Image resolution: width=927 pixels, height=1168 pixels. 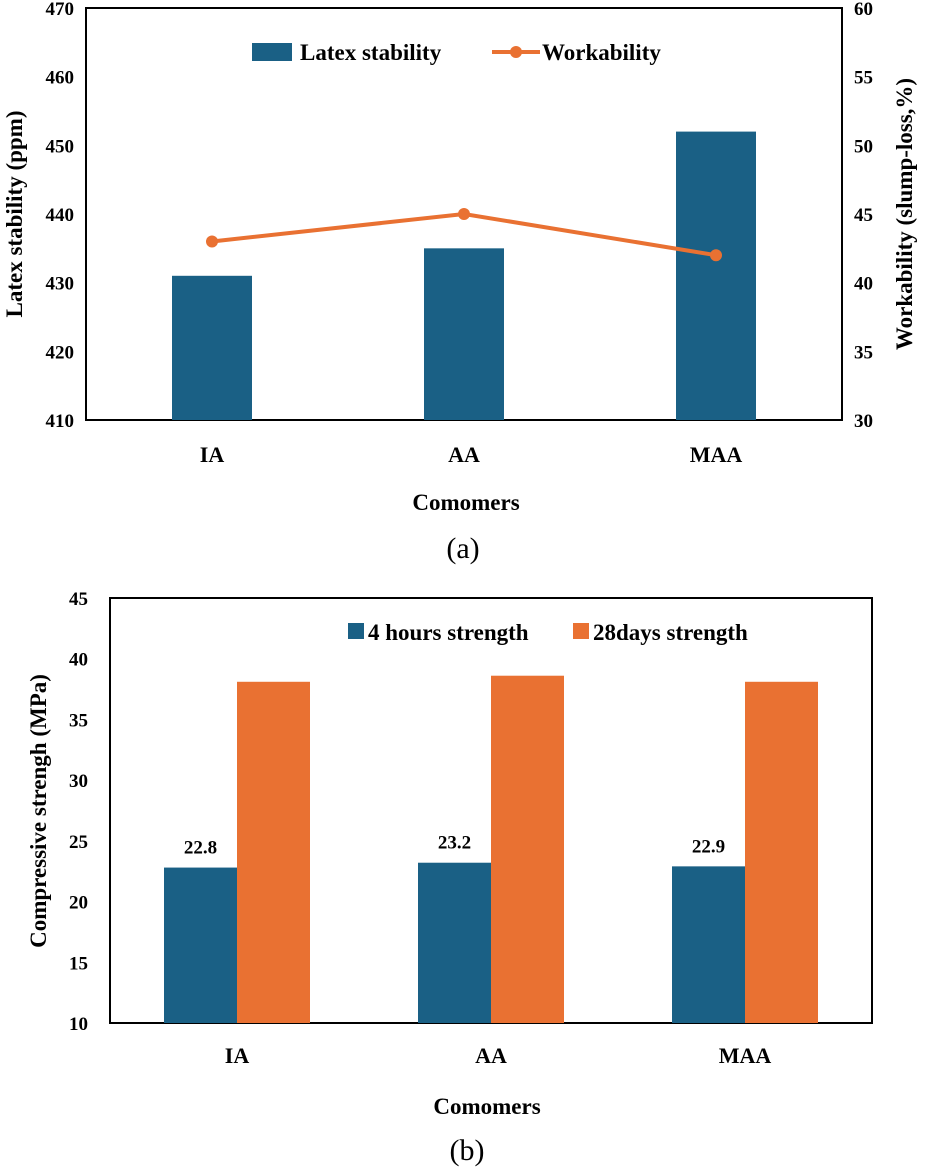 What do you see at coordinates (371, 52) in the screenshot?
I see `legend-label-latex-stability: Latex stability` at bounding box center [371, 52].